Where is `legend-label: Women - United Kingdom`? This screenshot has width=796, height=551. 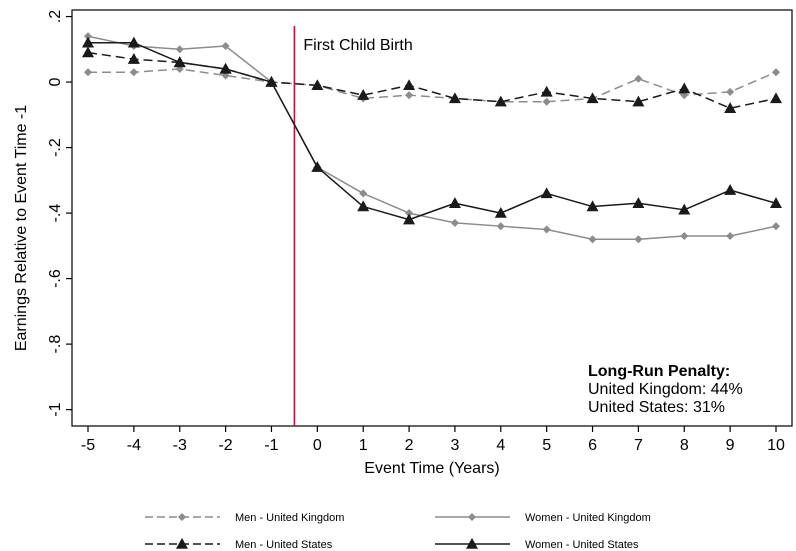
legend-label: Women - United Kingdom is located at coordinates (588, 518).